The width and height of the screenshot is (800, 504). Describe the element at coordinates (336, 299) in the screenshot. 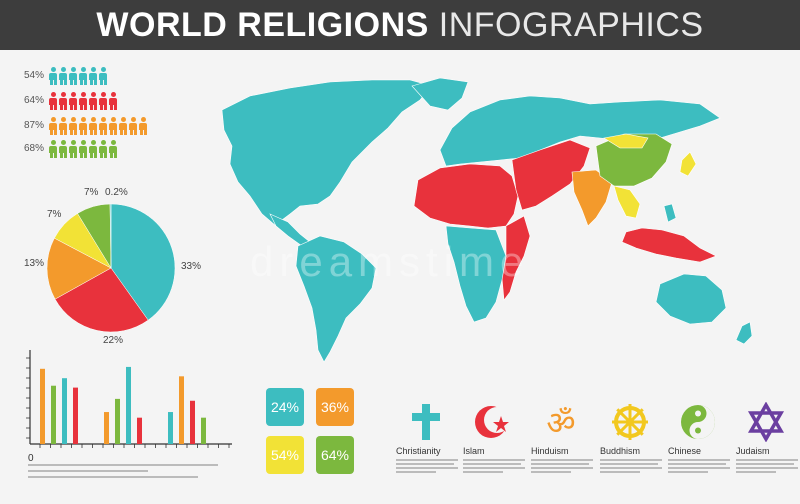

I see `south-america-shape` at that location.